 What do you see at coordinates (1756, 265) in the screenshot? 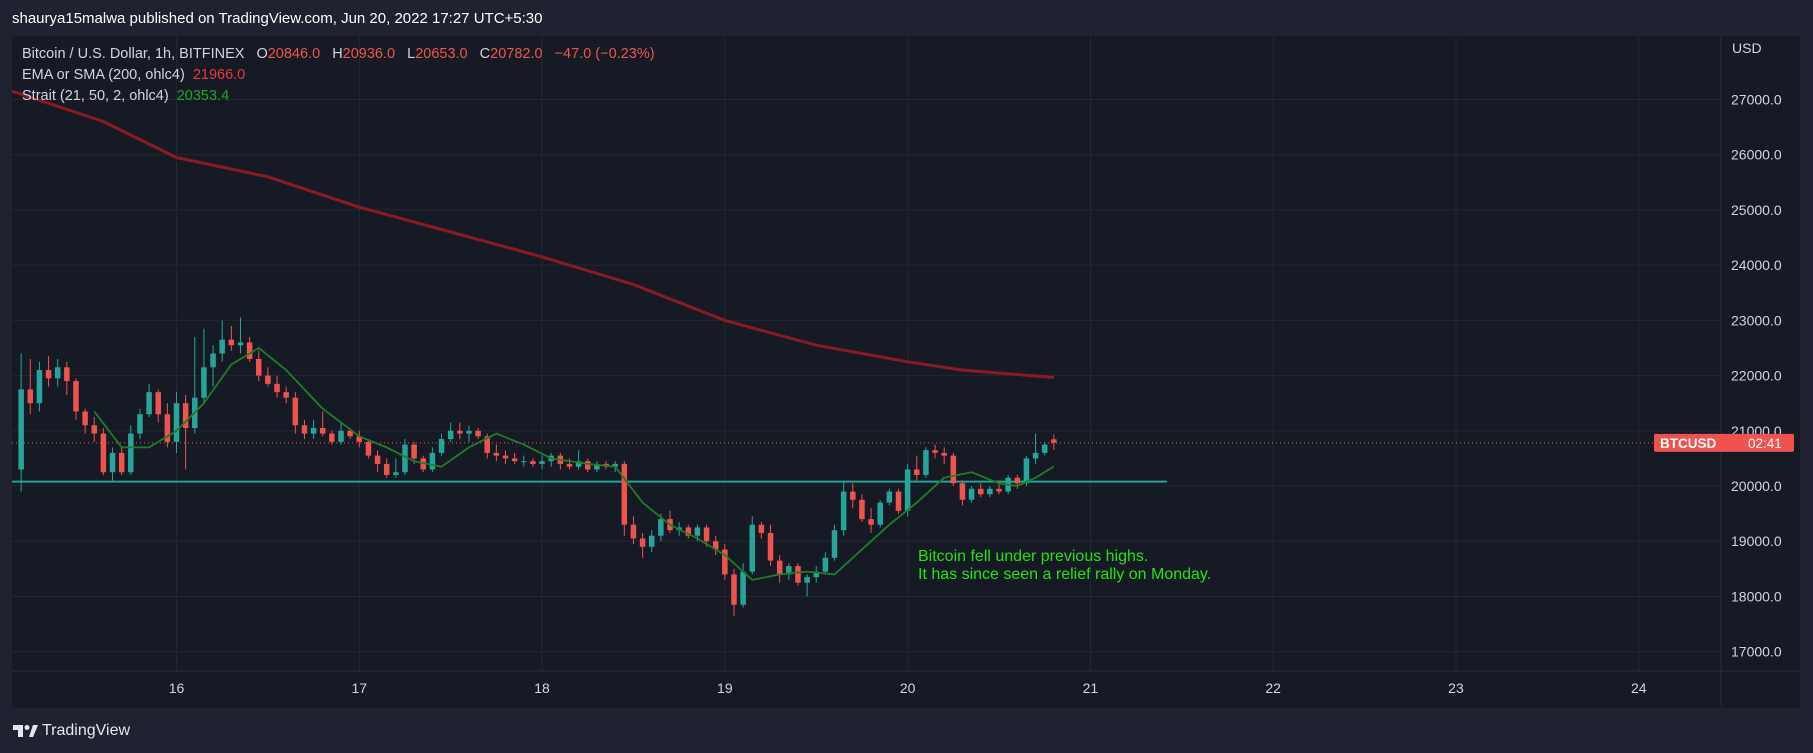
I see `price-tick-label: 24000.0` at bounding box center [1756, 265].